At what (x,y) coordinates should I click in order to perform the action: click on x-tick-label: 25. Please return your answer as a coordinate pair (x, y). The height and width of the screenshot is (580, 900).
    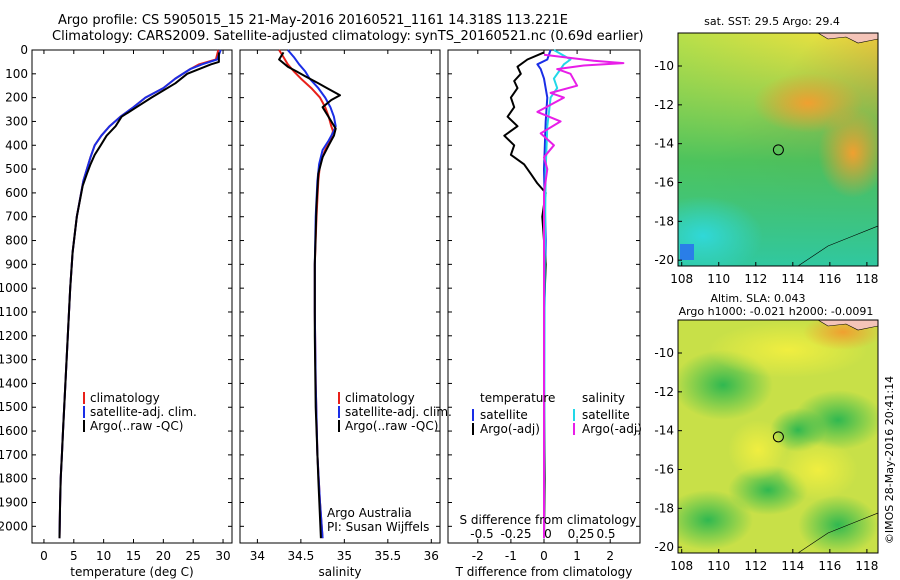
    Looking at the image, I should click on (193, 556).